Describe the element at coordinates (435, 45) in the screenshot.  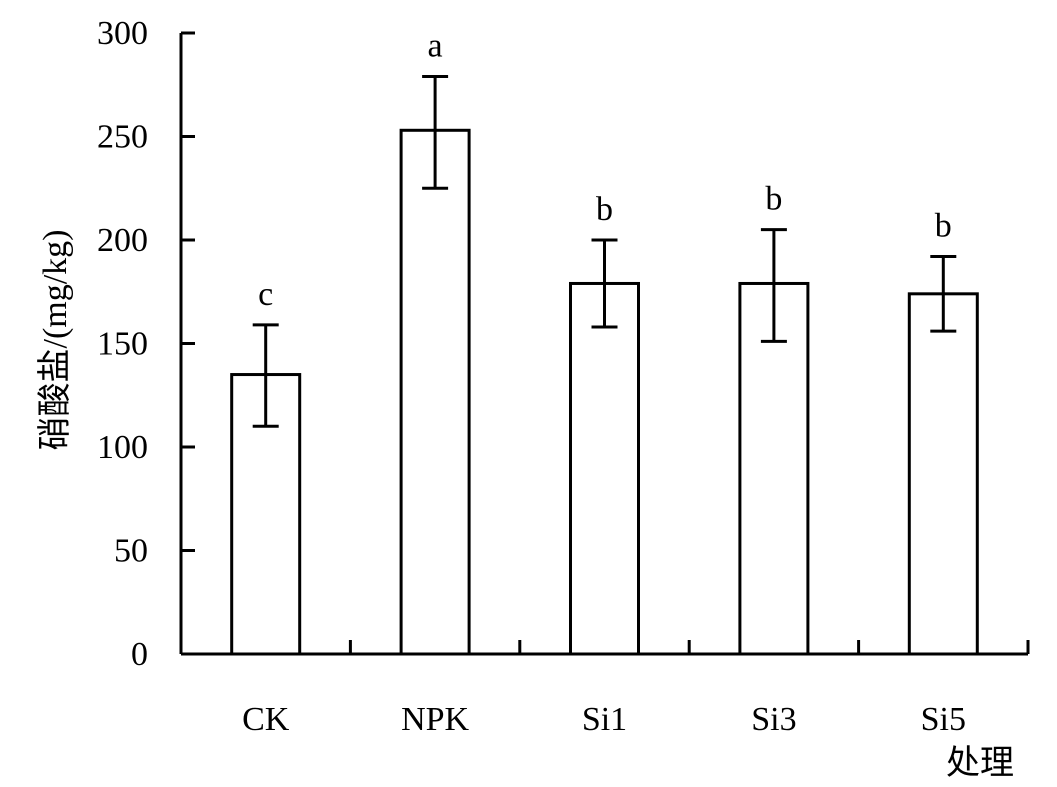
I see `significance-label: a` at that location.